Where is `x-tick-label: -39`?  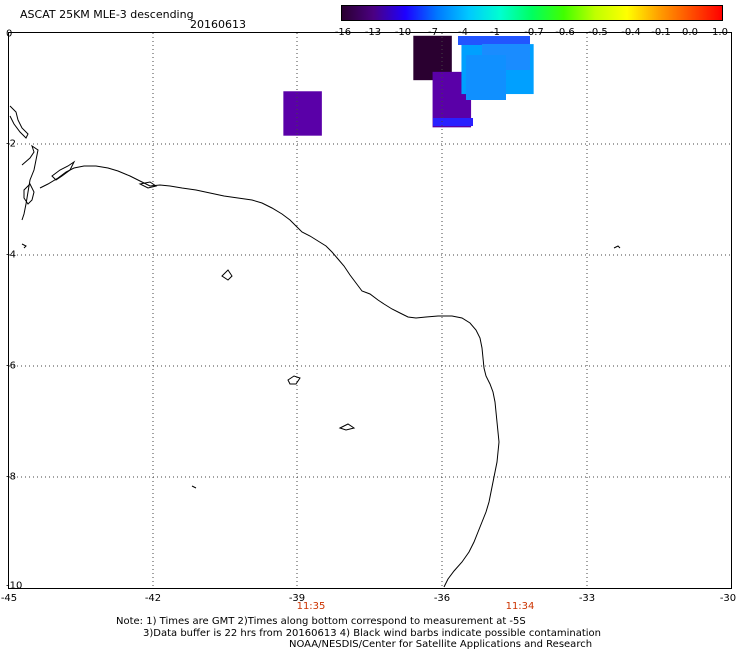 x-tick-label: -39 is located at coordinates (297, 598).